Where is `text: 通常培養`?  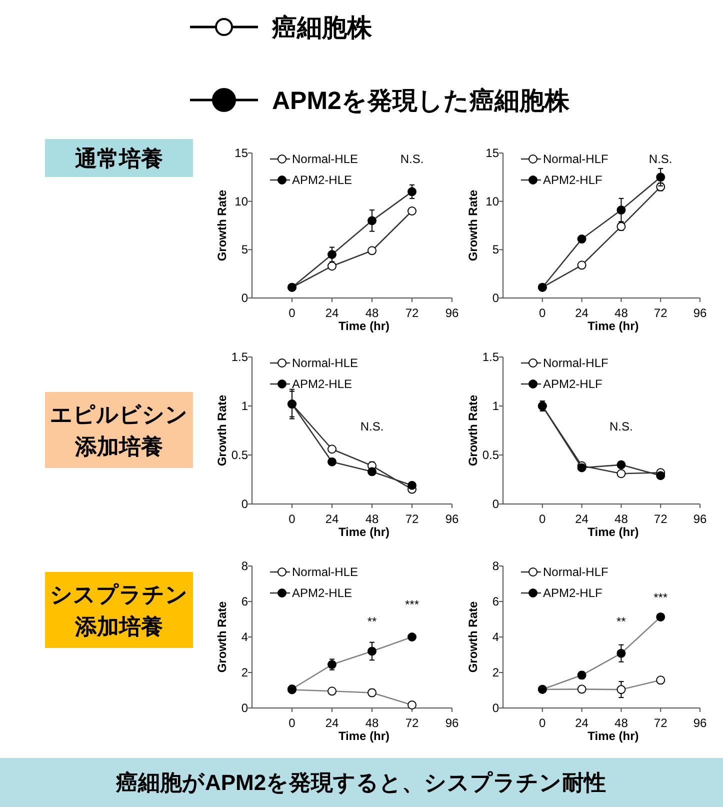
text: 通常培養 is located at coordinates (118, 158).